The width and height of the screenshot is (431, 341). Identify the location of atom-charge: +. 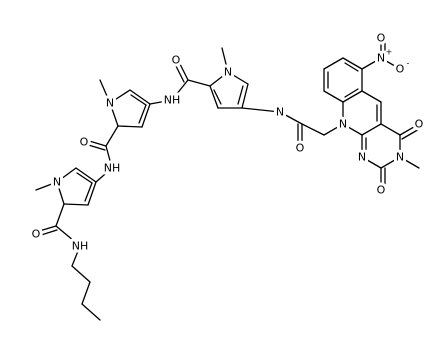
(389, 52).